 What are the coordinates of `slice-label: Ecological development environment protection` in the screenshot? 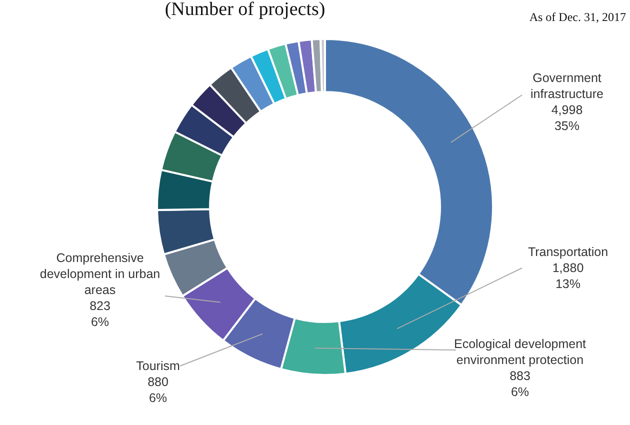 It's located at (520, 352).